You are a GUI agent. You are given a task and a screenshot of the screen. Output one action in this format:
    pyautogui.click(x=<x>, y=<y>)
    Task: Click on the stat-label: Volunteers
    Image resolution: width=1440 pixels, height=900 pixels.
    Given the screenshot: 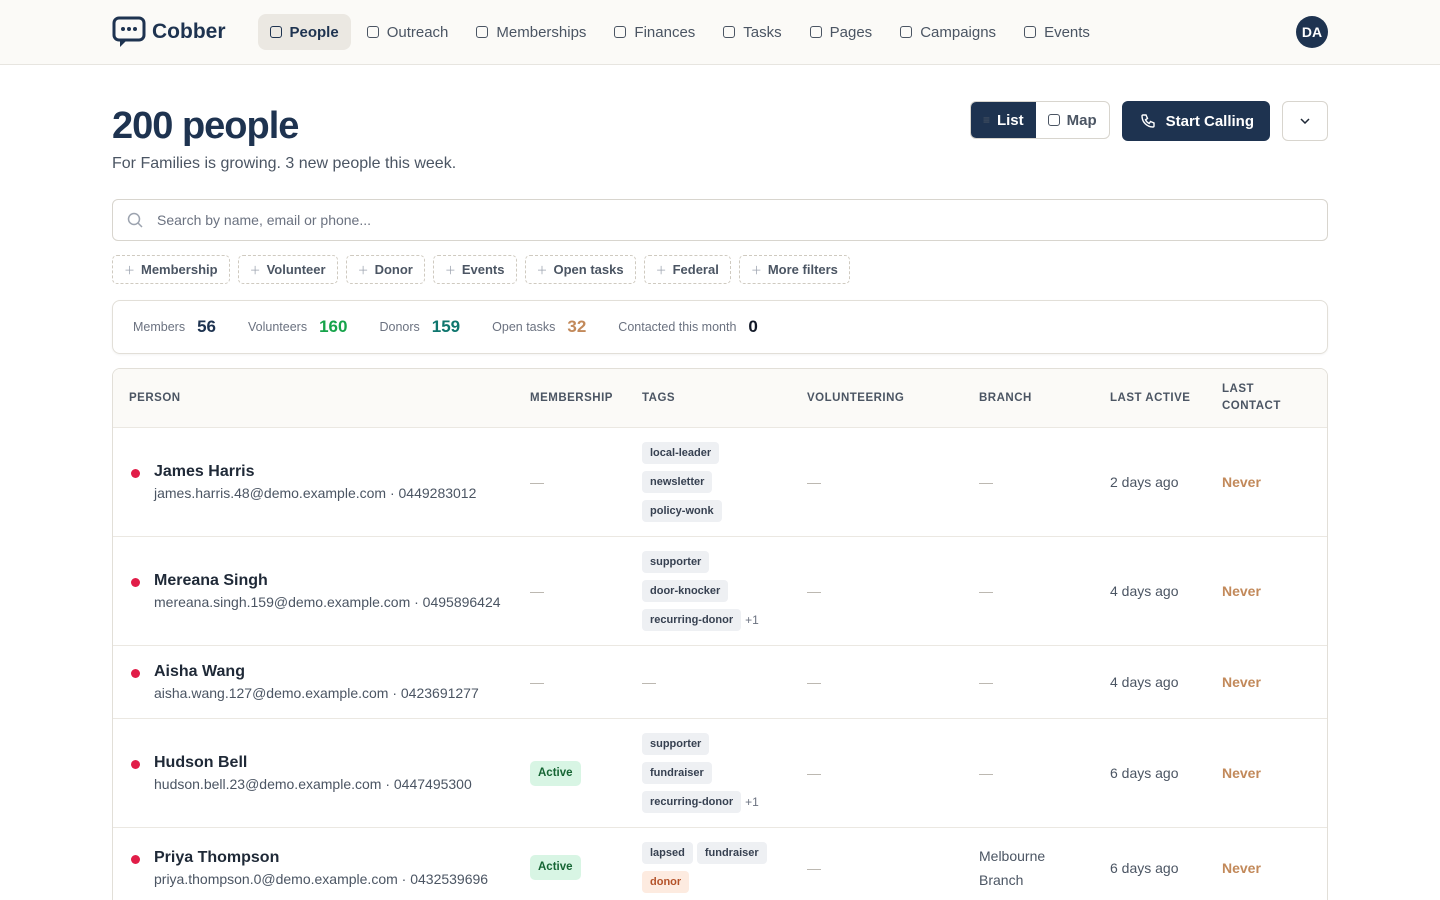 What is the action you would take?
    pyautogui.click(x=278, y=327)
    